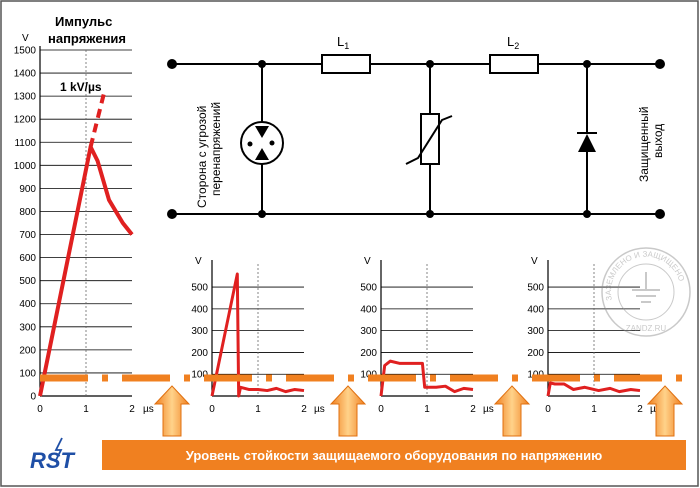  What do you see at coordinates (587, 143) in the screenshot?
I see `tvs-diode-icon` at bounding box center [587, 143].